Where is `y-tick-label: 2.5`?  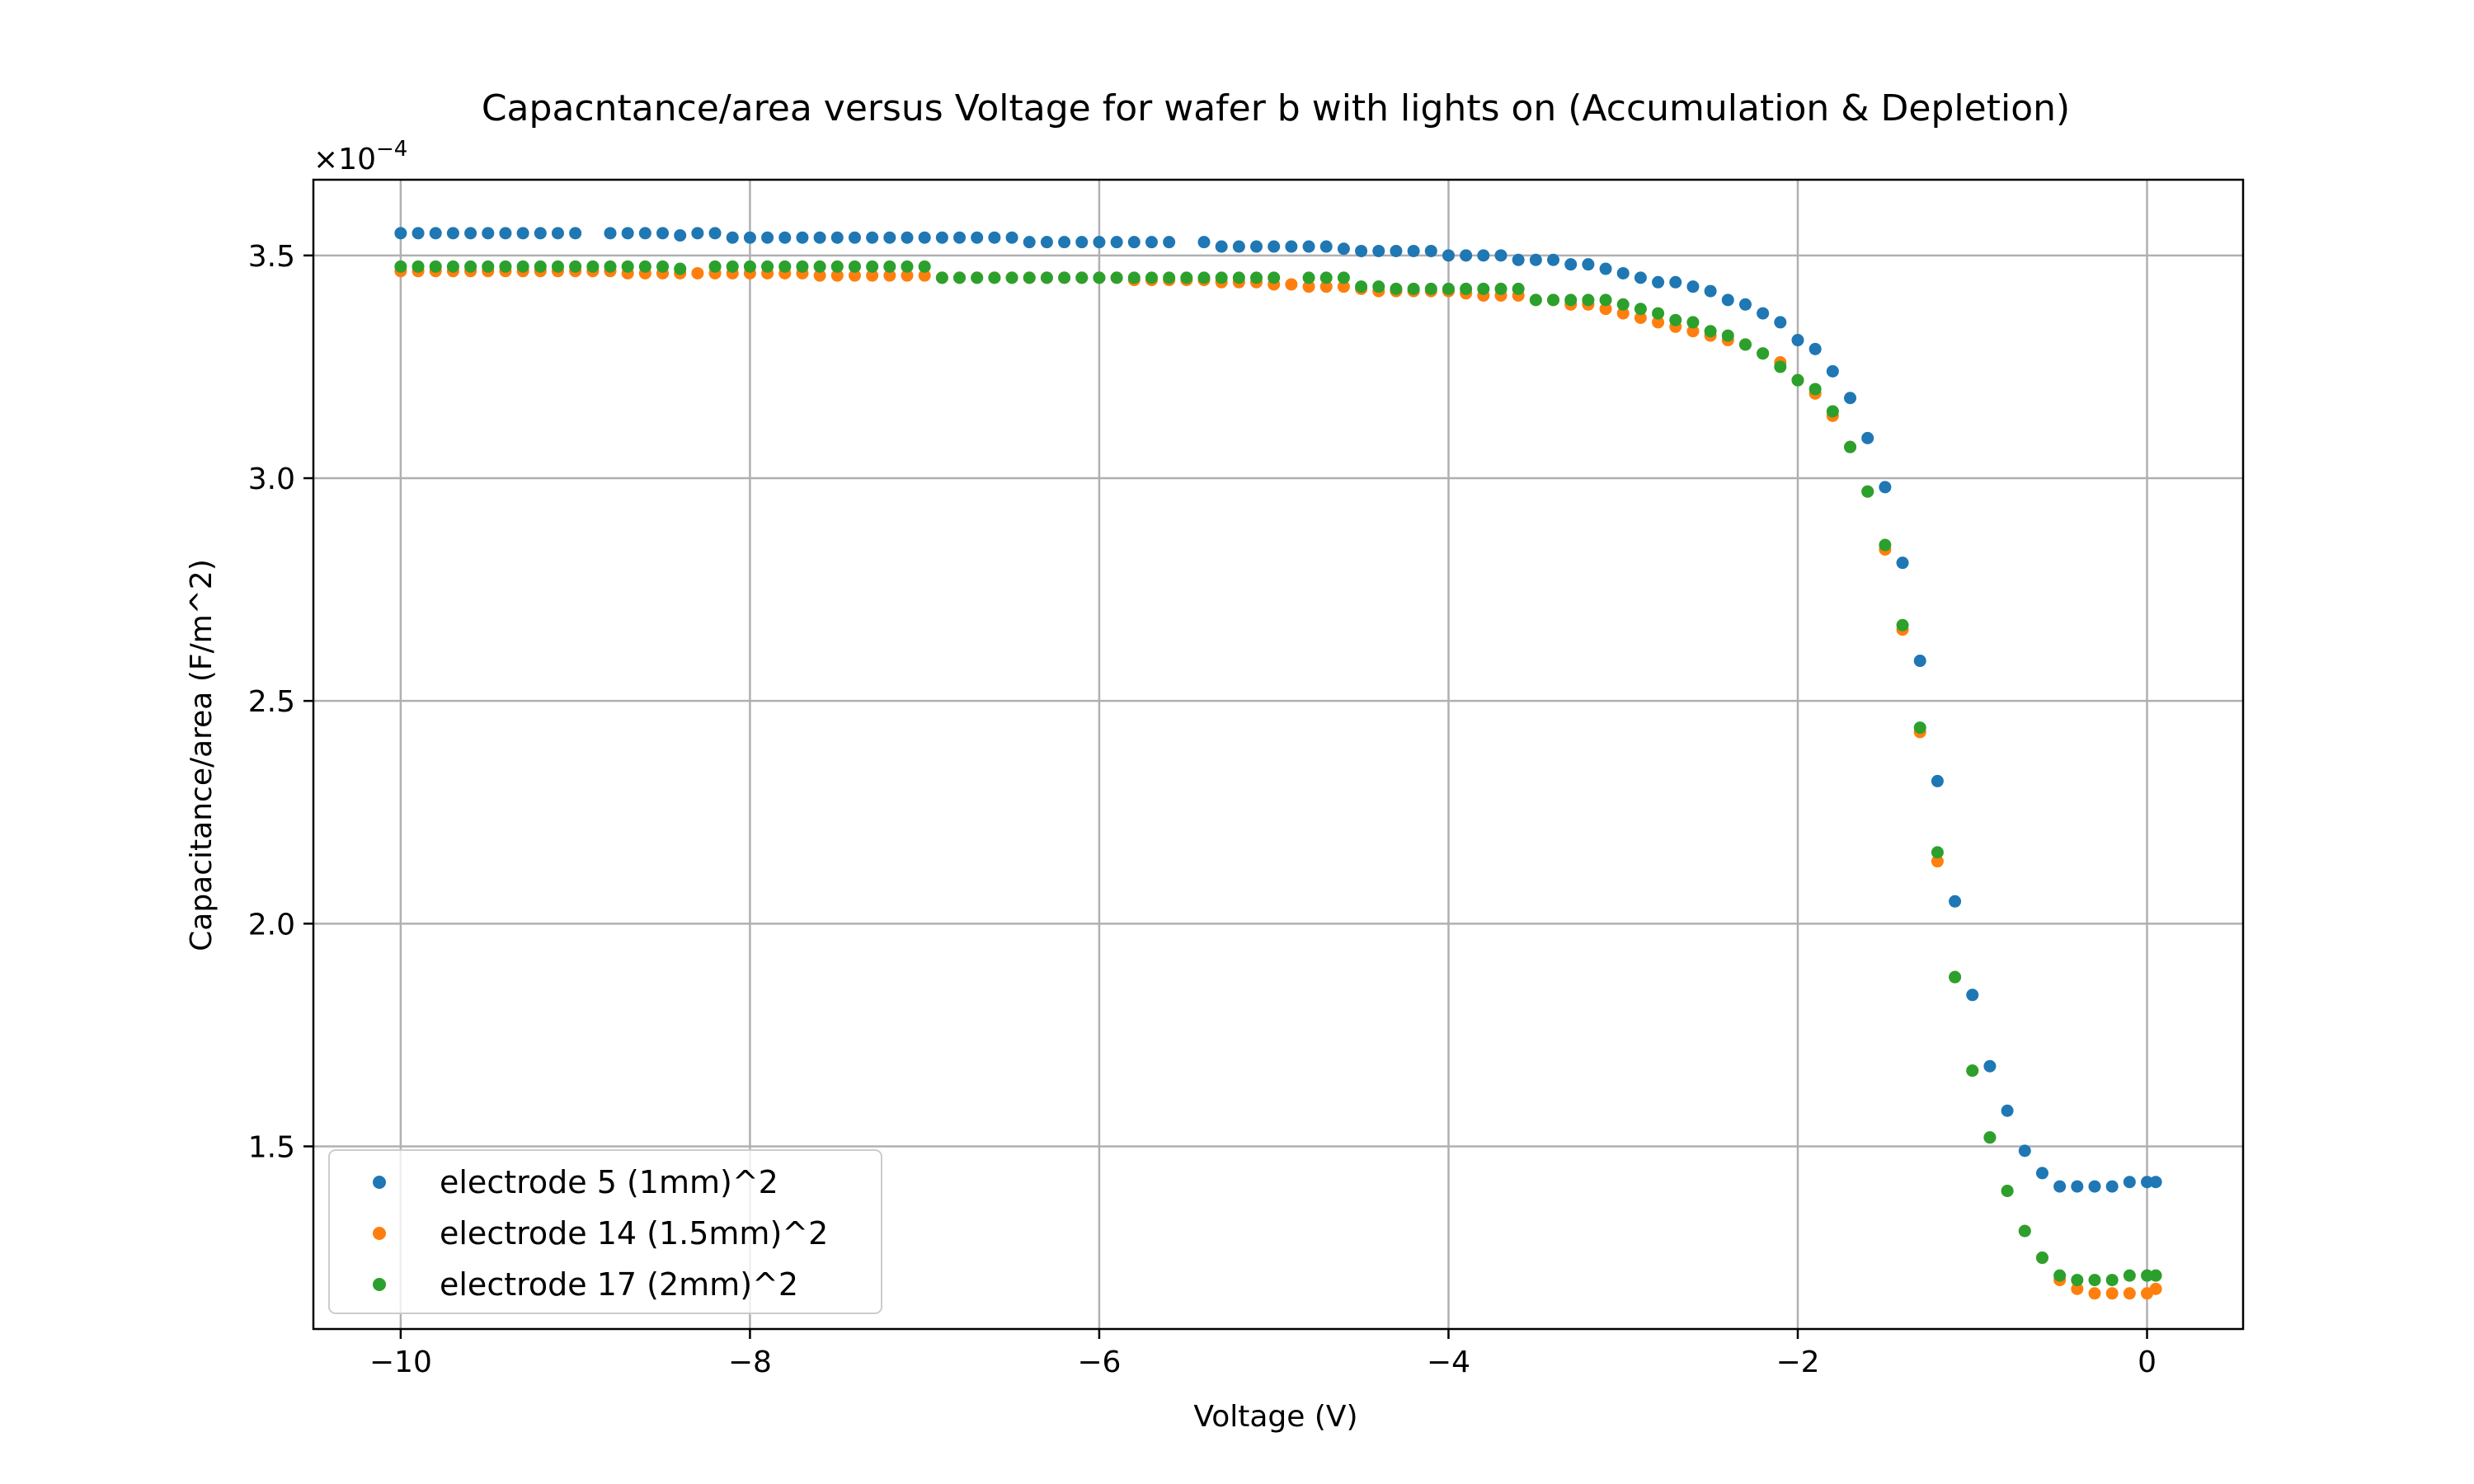
y-tick-label: 2.5 is located at coordinates (271, 702).